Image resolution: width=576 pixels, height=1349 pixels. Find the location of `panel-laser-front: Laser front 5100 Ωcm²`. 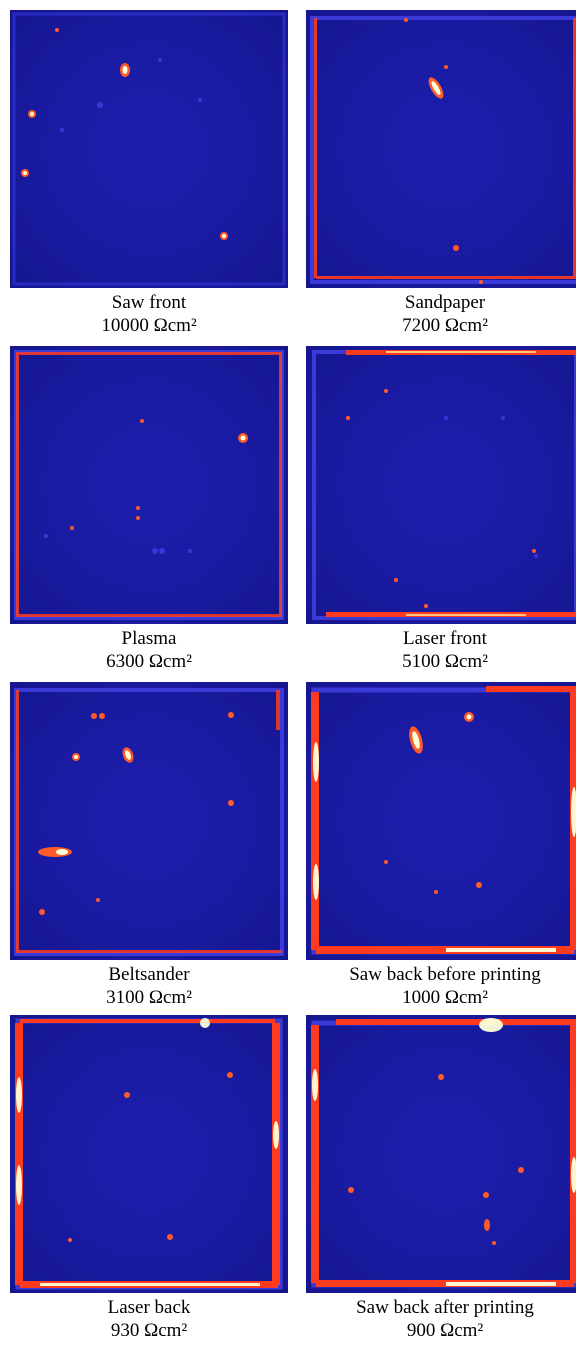

panel-laser-front: Laser front 5100 Ωcm² is located at coordinates (441, 513).